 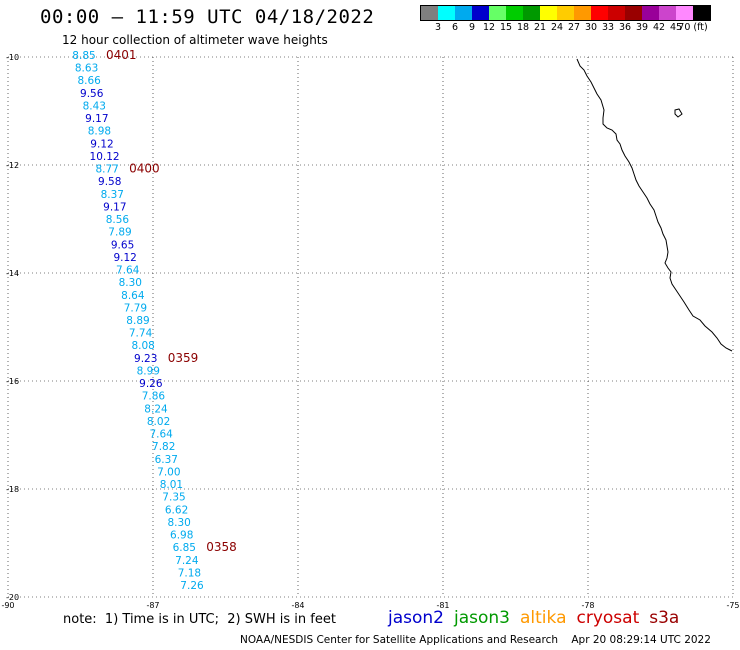 I want to click on wave-height-value: 8.37, so click(x=112, y=195).